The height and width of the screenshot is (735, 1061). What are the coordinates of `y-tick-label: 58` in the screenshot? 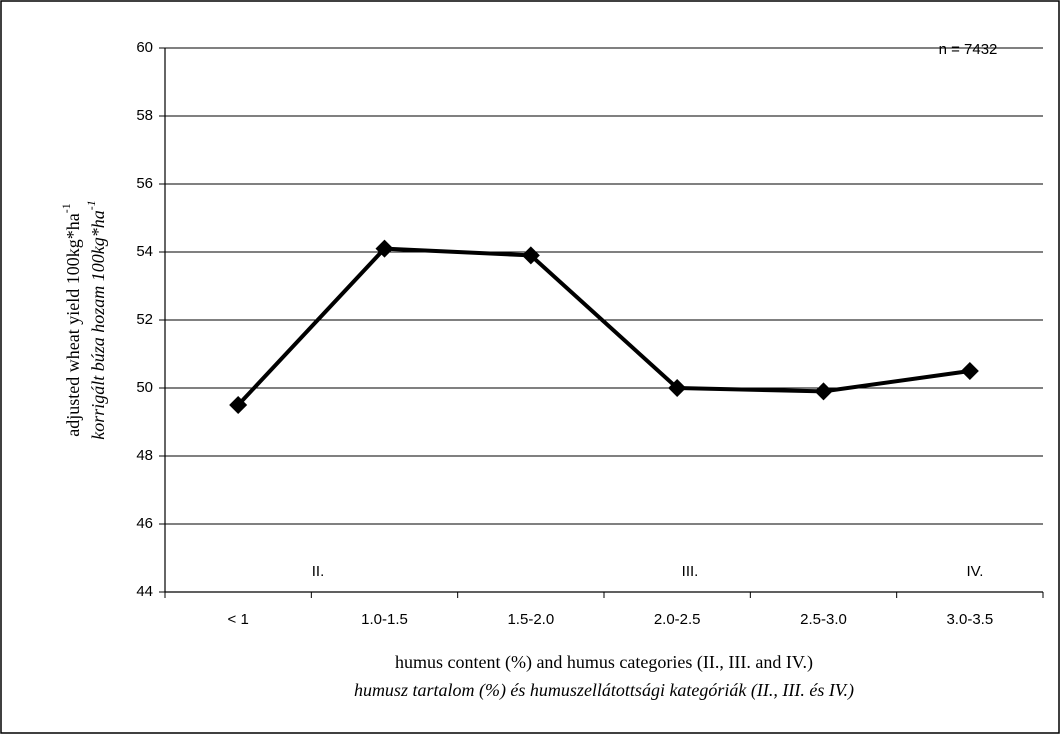 It's located at (144, 115).